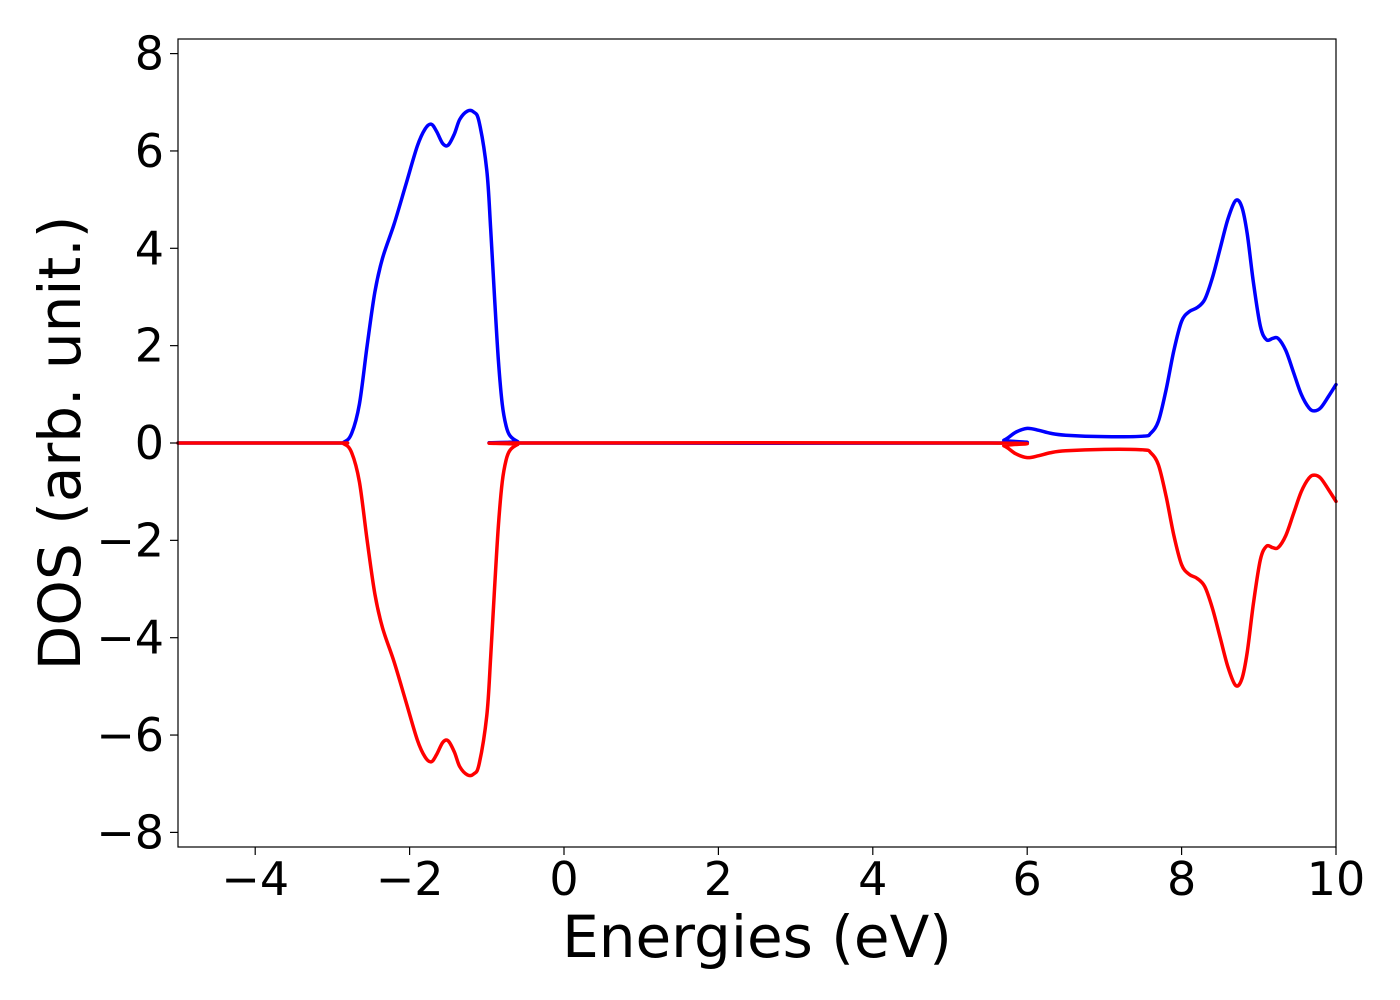 The image size is (1400, 1000). I want to click on x-tick-label: −2, so click(410, 879).